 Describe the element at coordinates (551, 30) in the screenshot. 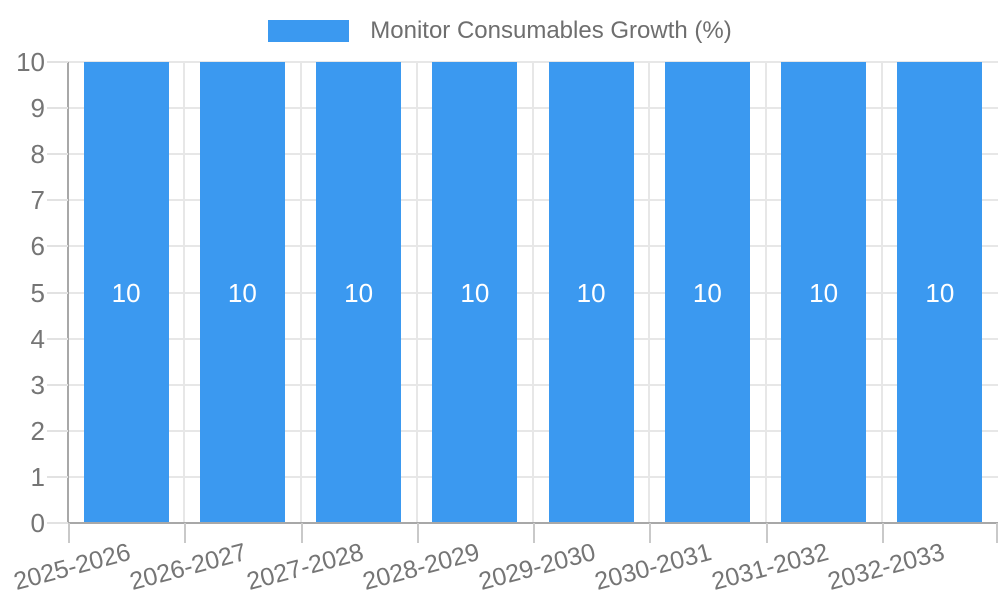

I see `legend-label: Monitor Consumables Growth (%)` at that location.